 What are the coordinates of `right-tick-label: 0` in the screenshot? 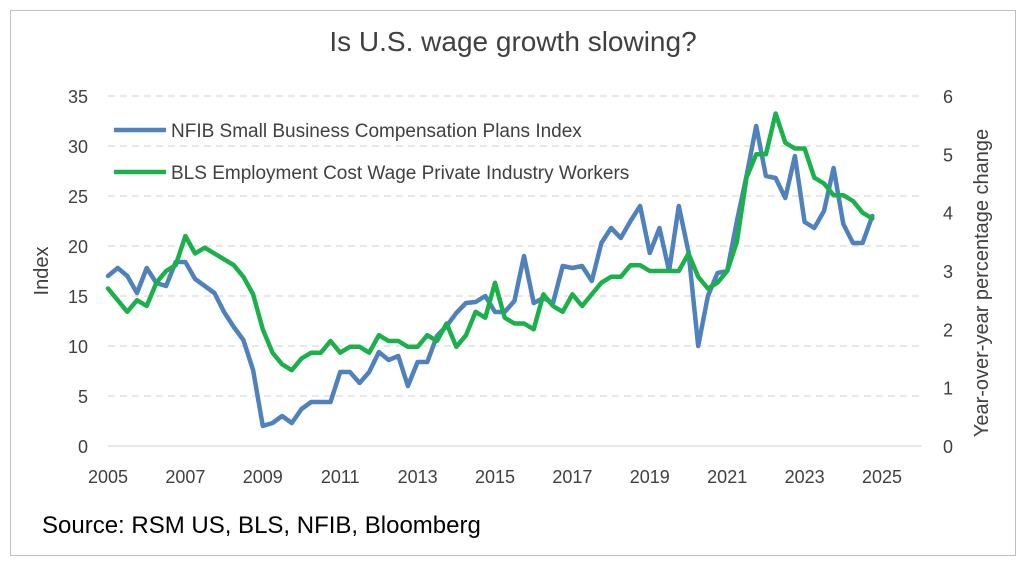 It's located at (948, 447).